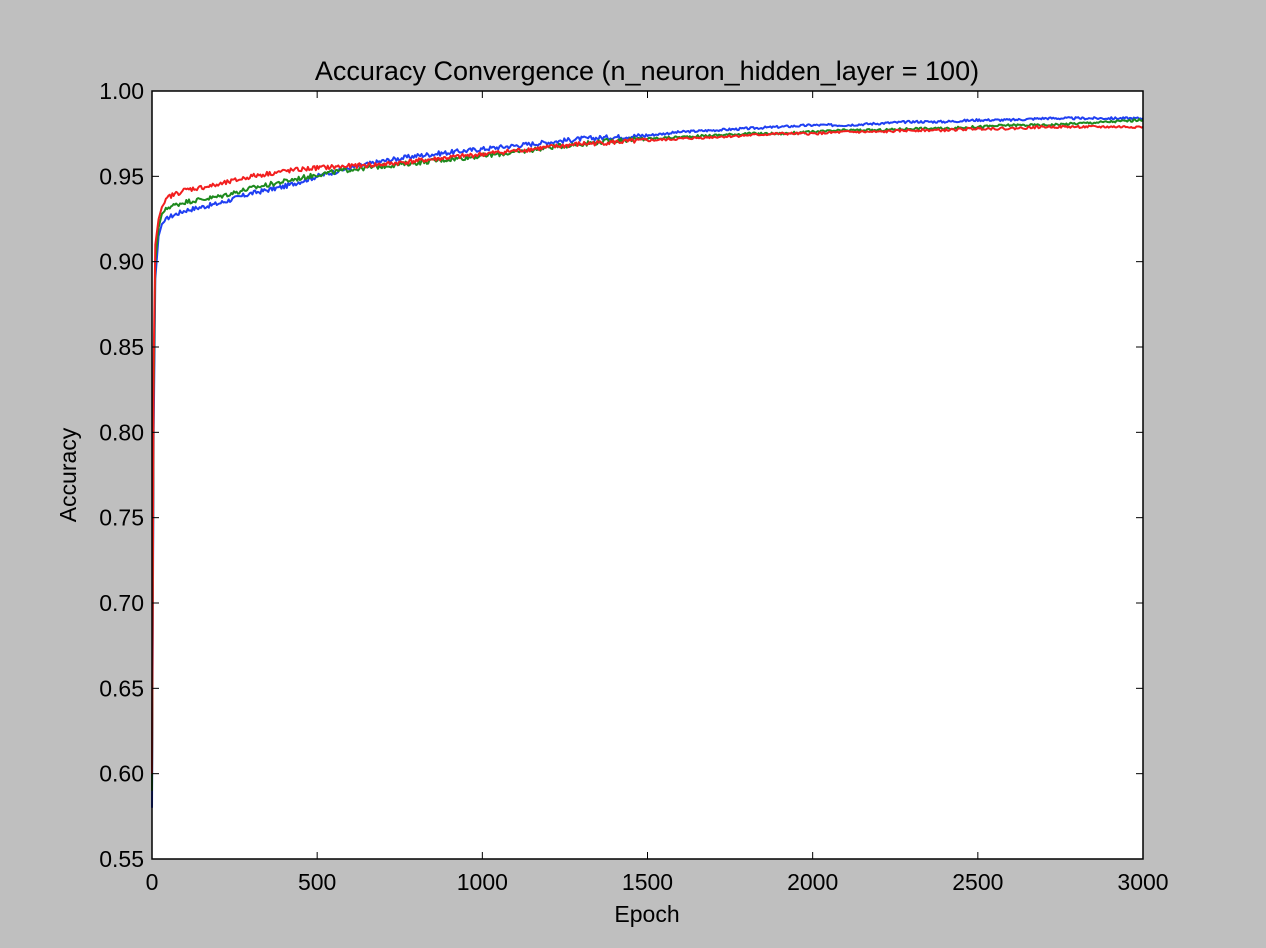  Describe the element at coordinates (121, 347) in the screenshot. I see `y-tick-label: 0.85` at that location.